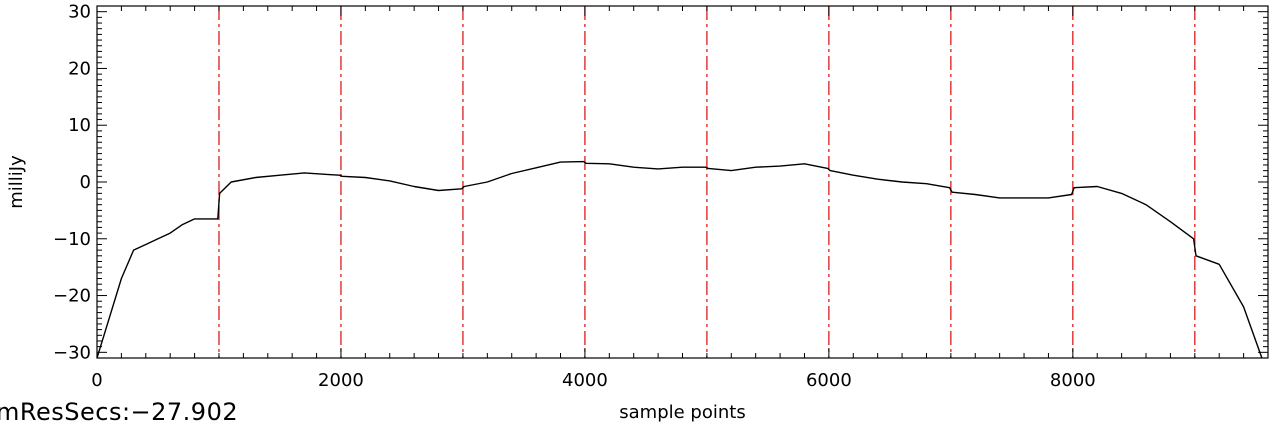 The image size is (1278, 431). I want to click on x-tick-label: 6000, so click(829, 380).